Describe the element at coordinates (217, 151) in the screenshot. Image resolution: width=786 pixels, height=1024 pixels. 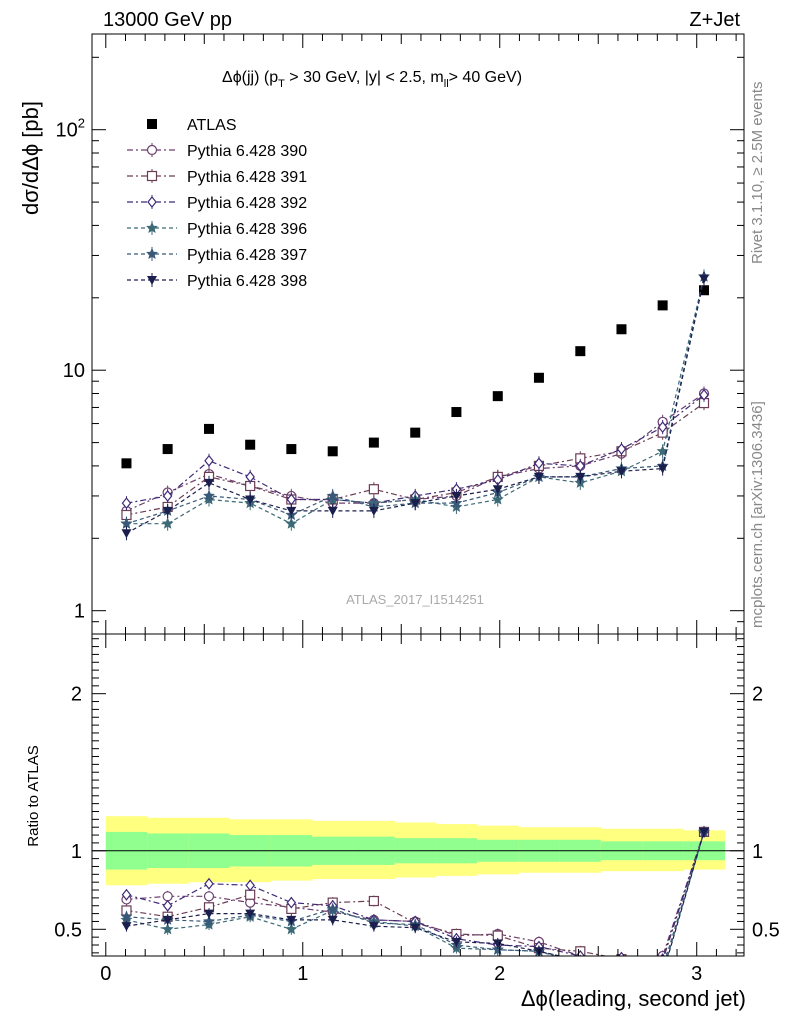
I see `legend-entry: Pythia 6.428 390` at that location.